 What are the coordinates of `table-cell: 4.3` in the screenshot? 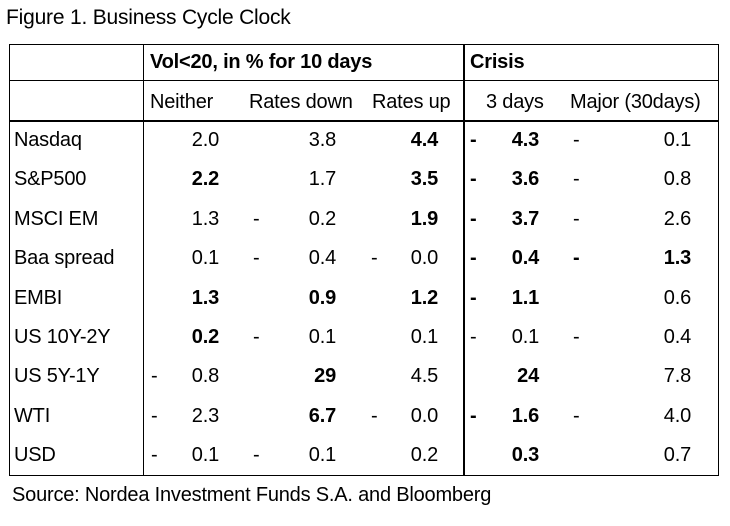 It's located at (525, 140).